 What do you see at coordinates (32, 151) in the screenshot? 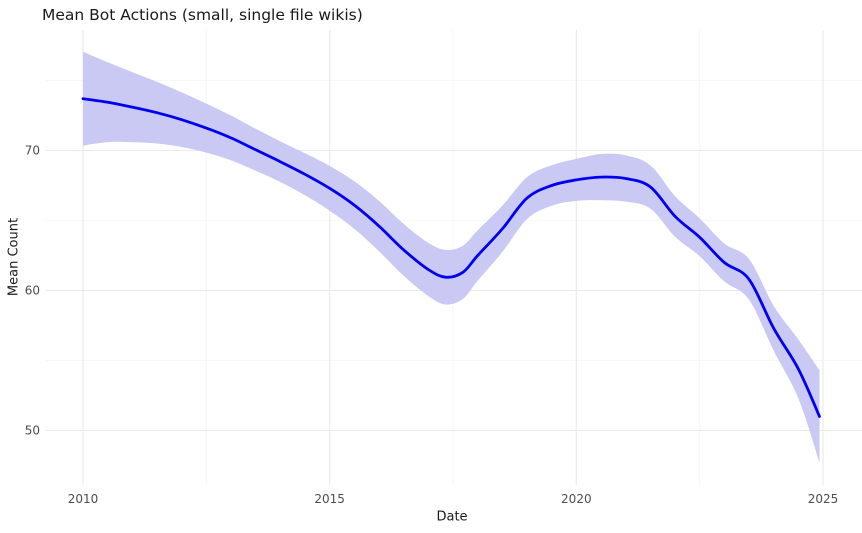
I see `y-tick-label: 70` at bounding box center [32, 151].